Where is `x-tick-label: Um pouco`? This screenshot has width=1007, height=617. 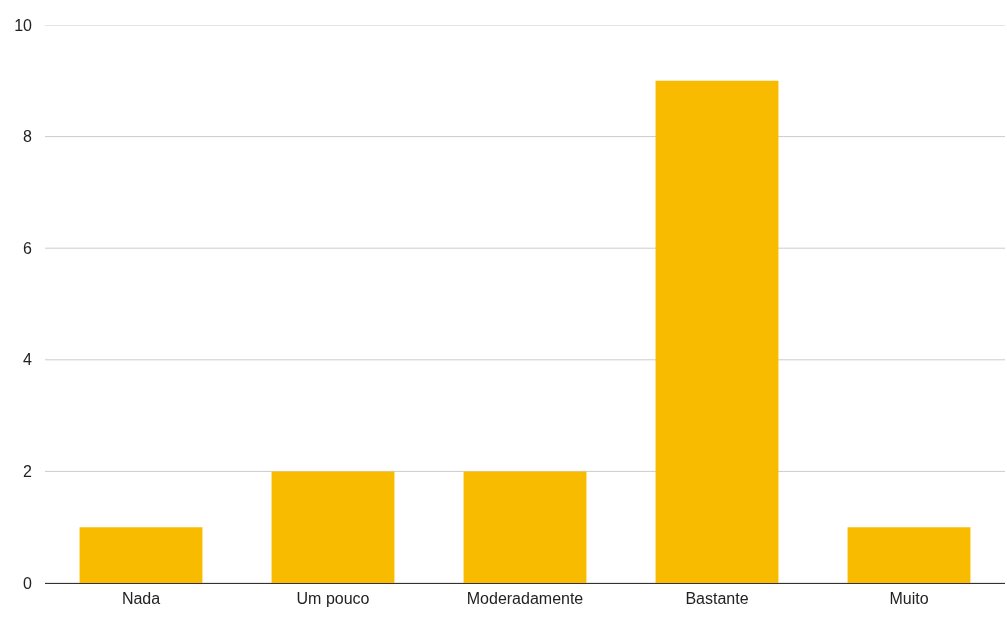
x-tick-label: Um pouco is located at coordinates (333, 598).